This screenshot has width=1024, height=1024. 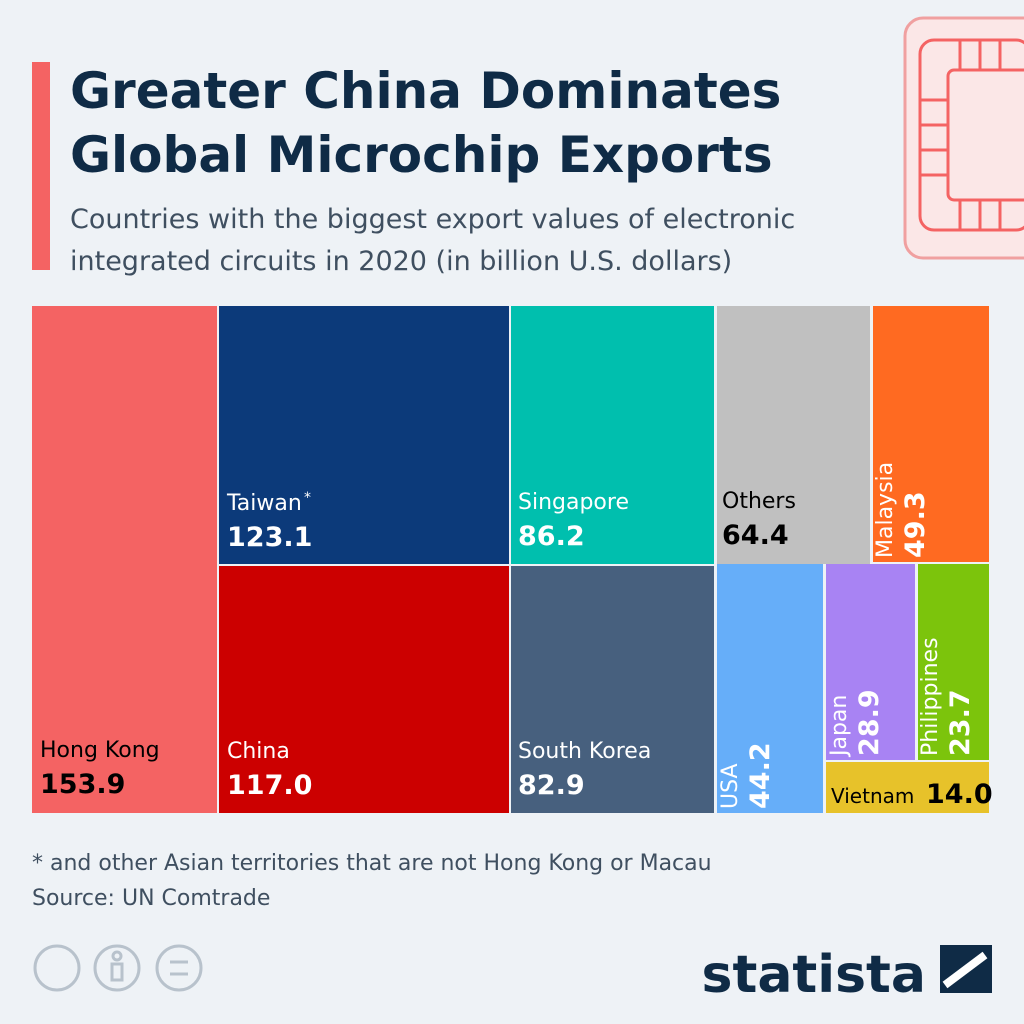 What do you see at coordinates (730, 786) in the screenshot?
I see `category-label: USA` at bounding box center [730, 786].